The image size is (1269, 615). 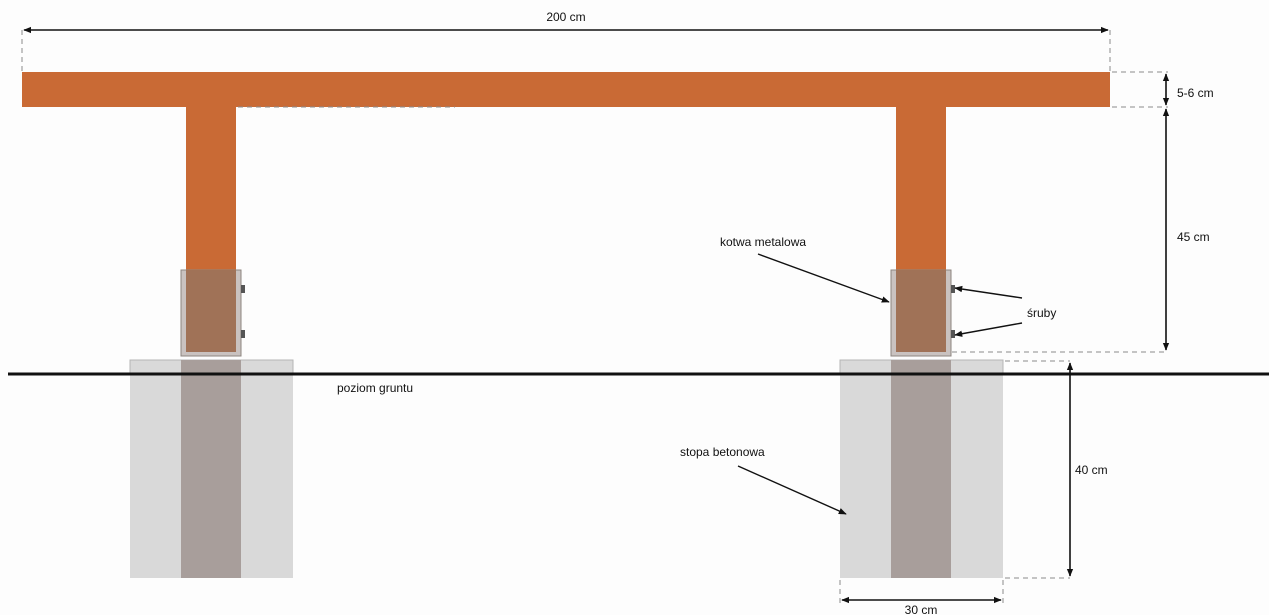 I want to click on anchor-left-post, so click(x=211, y=311).